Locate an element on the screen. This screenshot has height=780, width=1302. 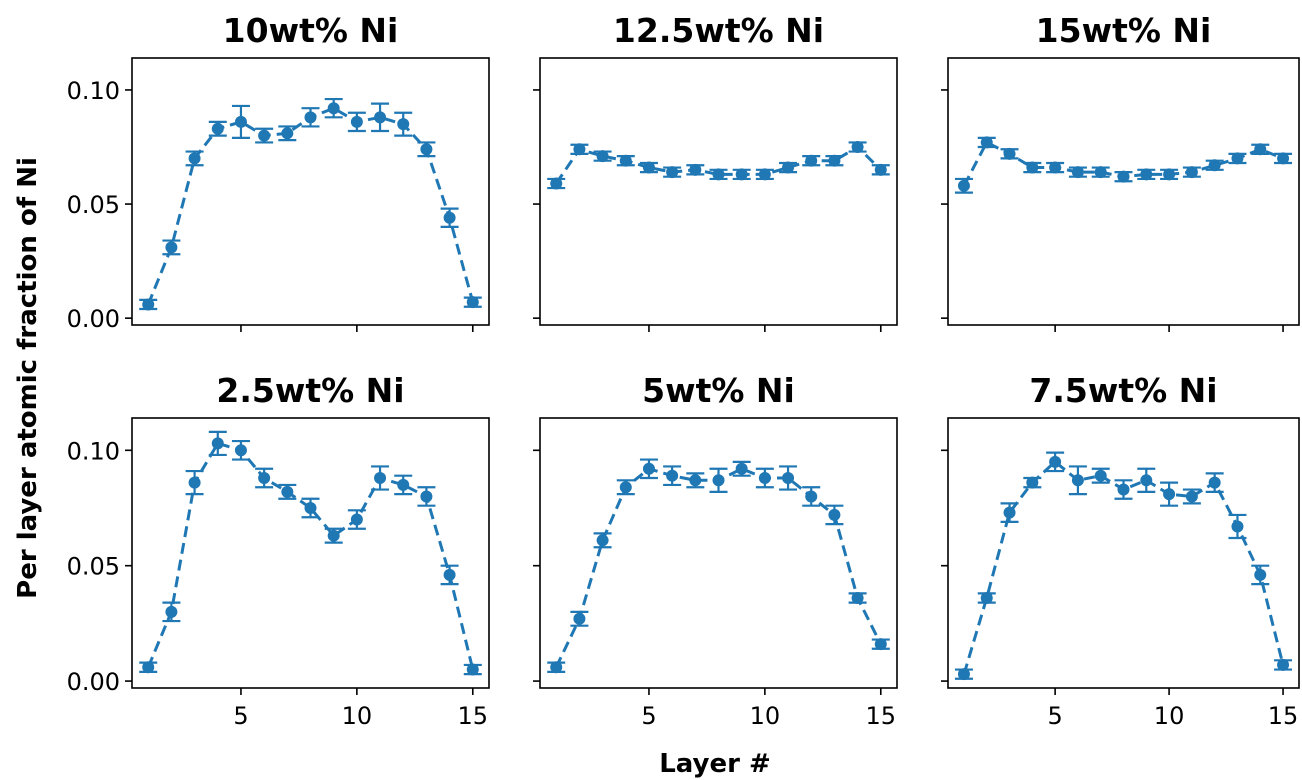
subplot-2: 12.5wt% Ni is located at coordinates (715, 171).